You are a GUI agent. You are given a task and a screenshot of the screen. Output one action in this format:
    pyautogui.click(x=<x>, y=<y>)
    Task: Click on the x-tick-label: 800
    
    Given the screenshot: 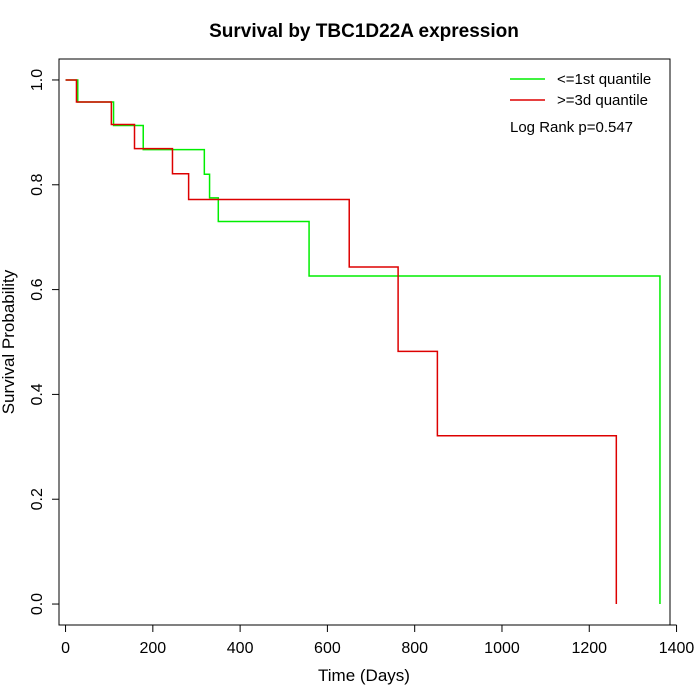 What is the action you would take?
    pyautogui.click(x=414, y=648)
    